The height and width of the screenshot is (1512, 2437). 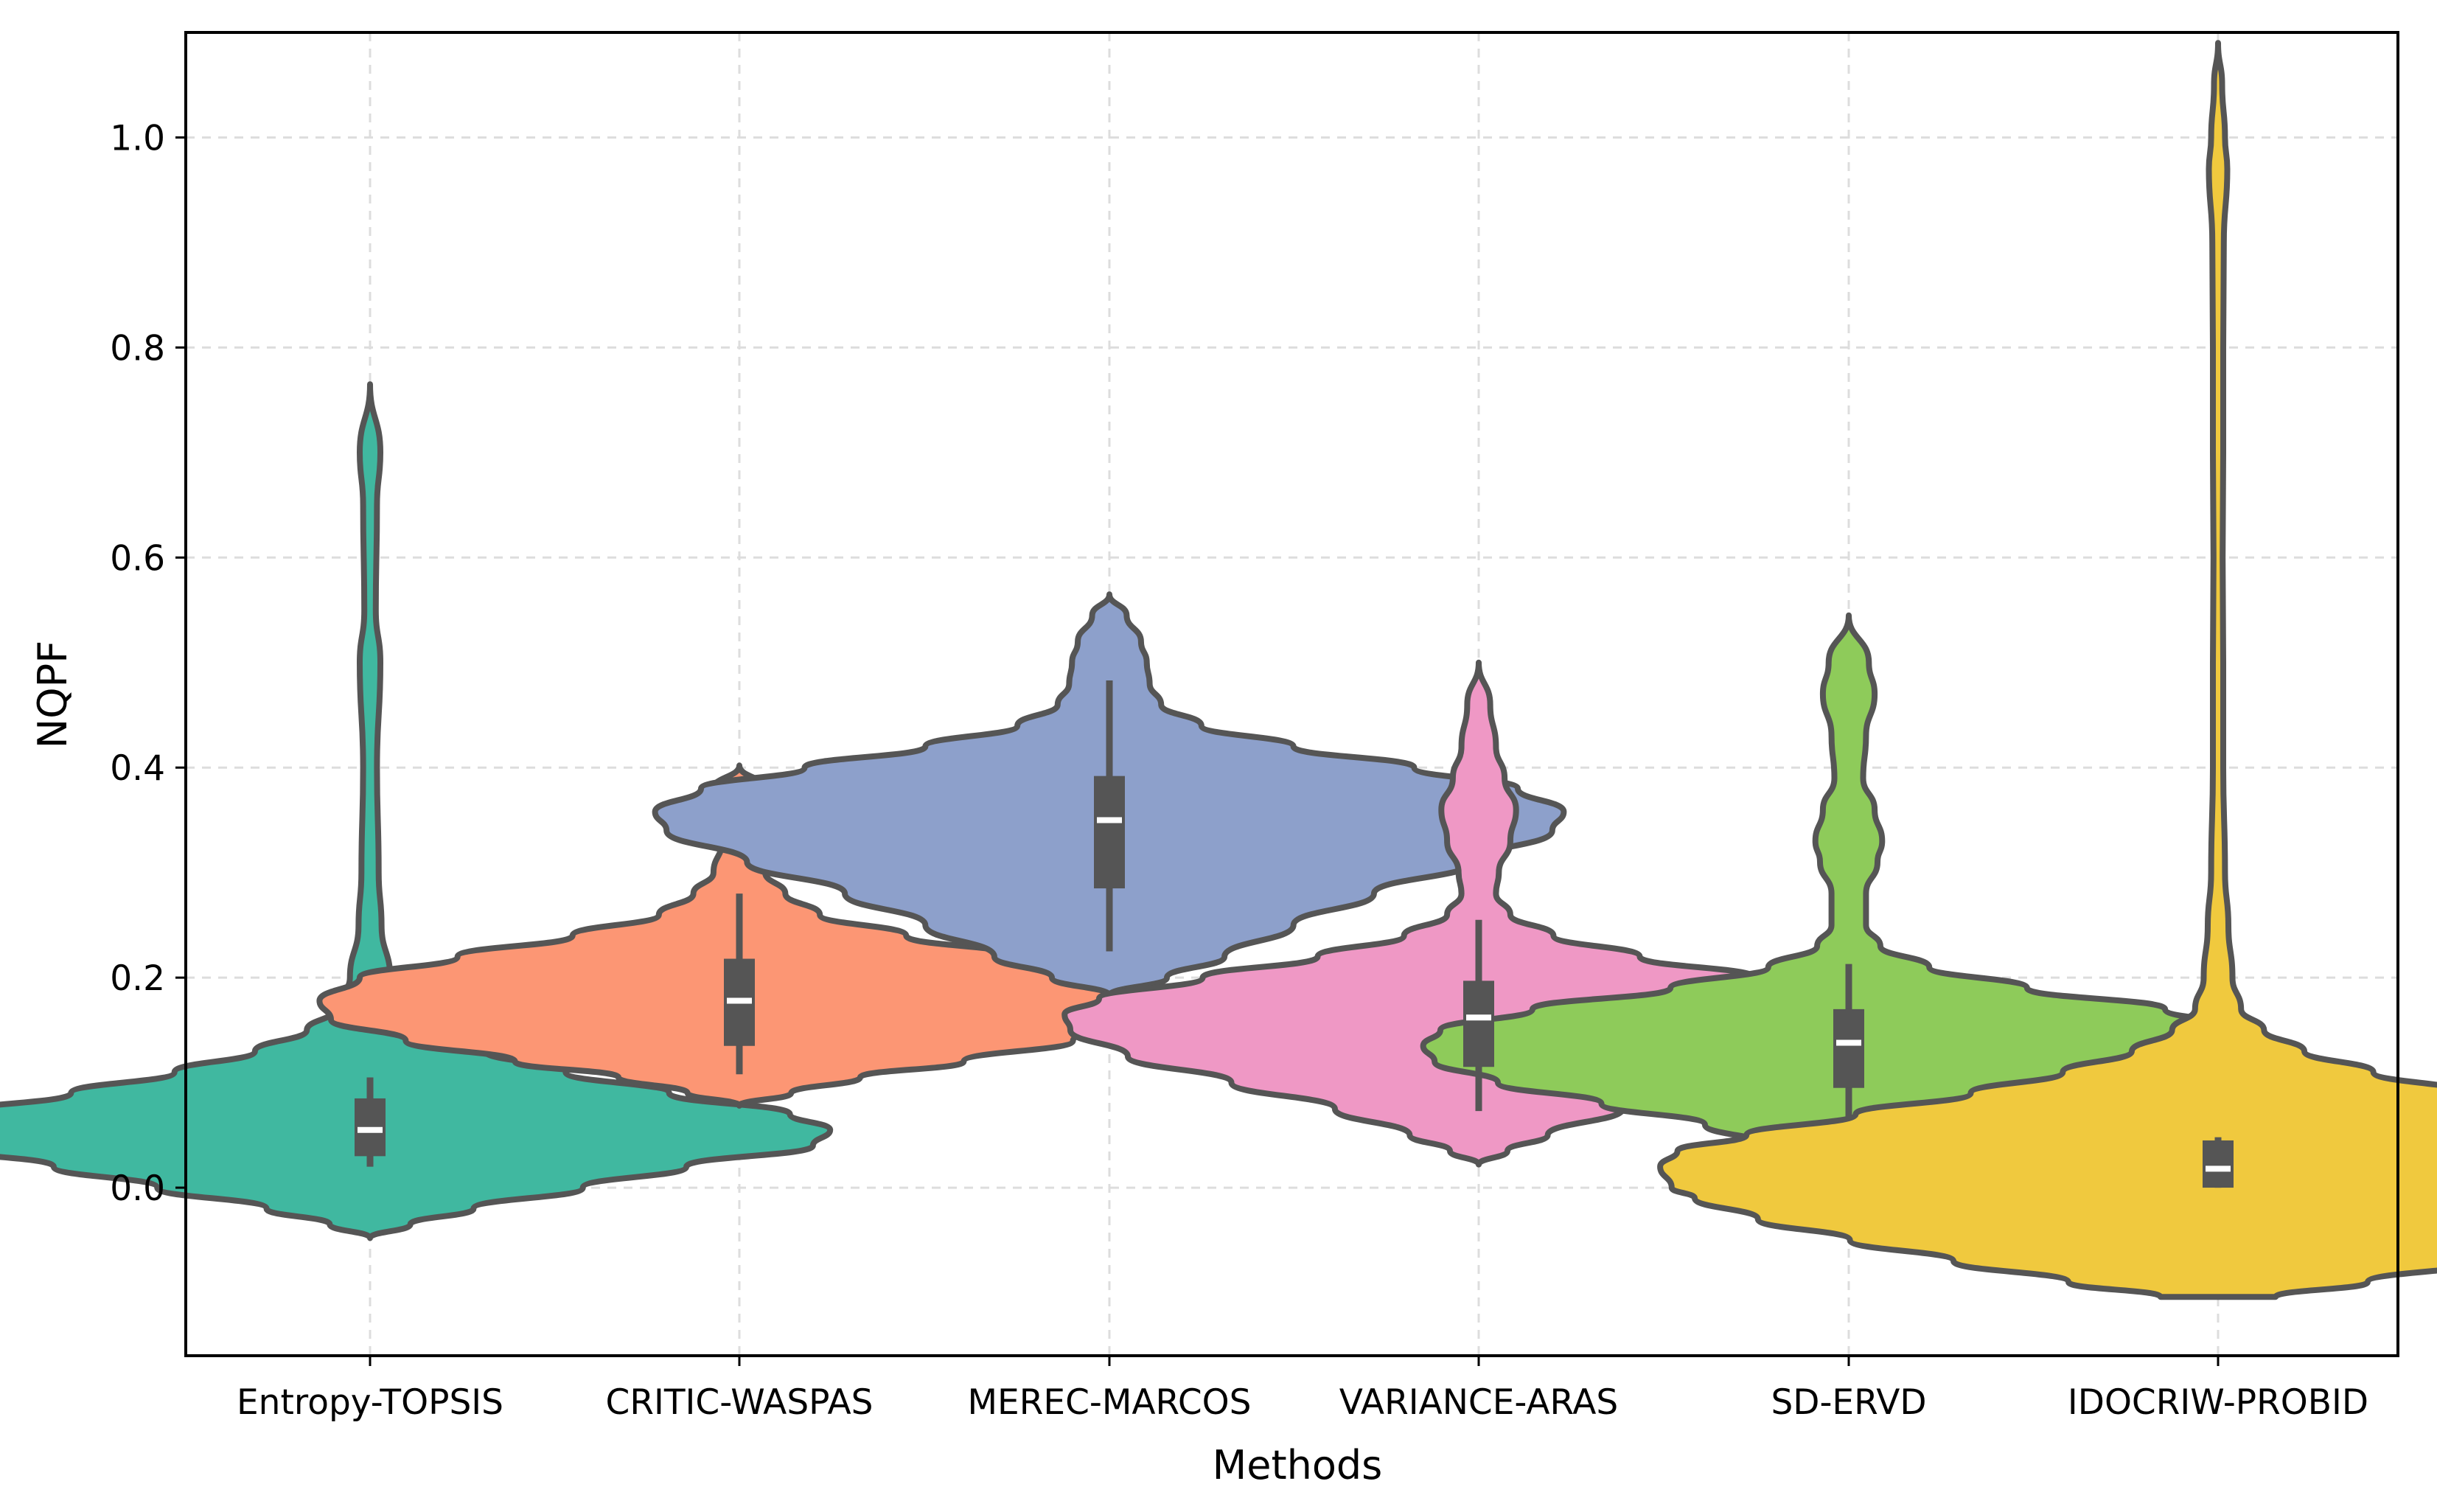 I want to click on y-tick-label: 0.8, so click(x=137, y=348).